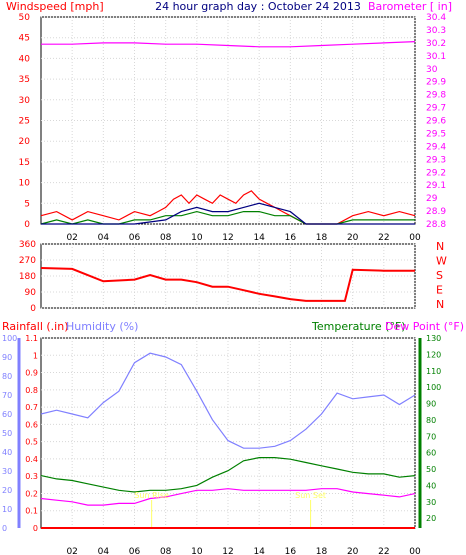 The width and height of the screenshot is (466, 555). Describe the element at coordinates (27, 245) in the screenshot. I see `direction-tick-label: 360` at that location.